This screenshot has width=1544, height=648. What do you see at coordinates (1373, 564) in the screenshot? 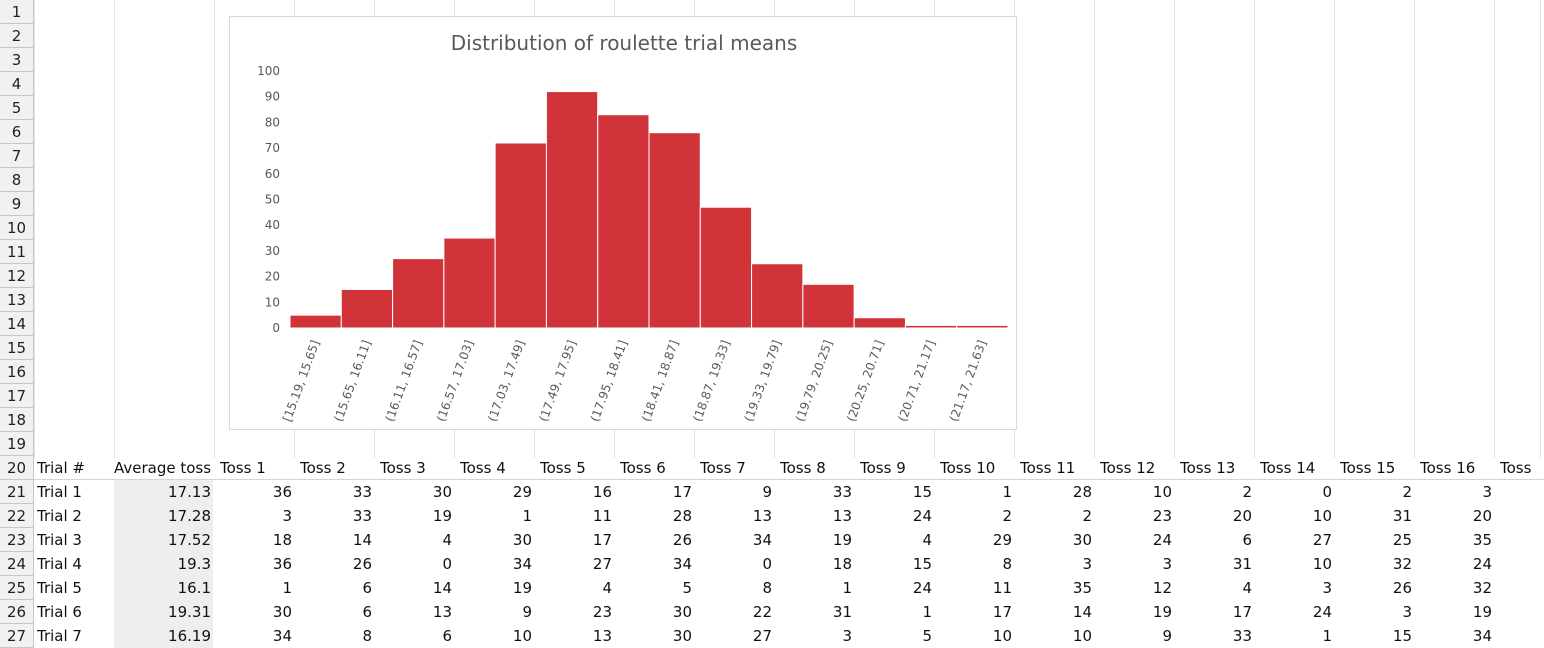
I see `toss-cell: 32` at bounding box center [1373, 564].